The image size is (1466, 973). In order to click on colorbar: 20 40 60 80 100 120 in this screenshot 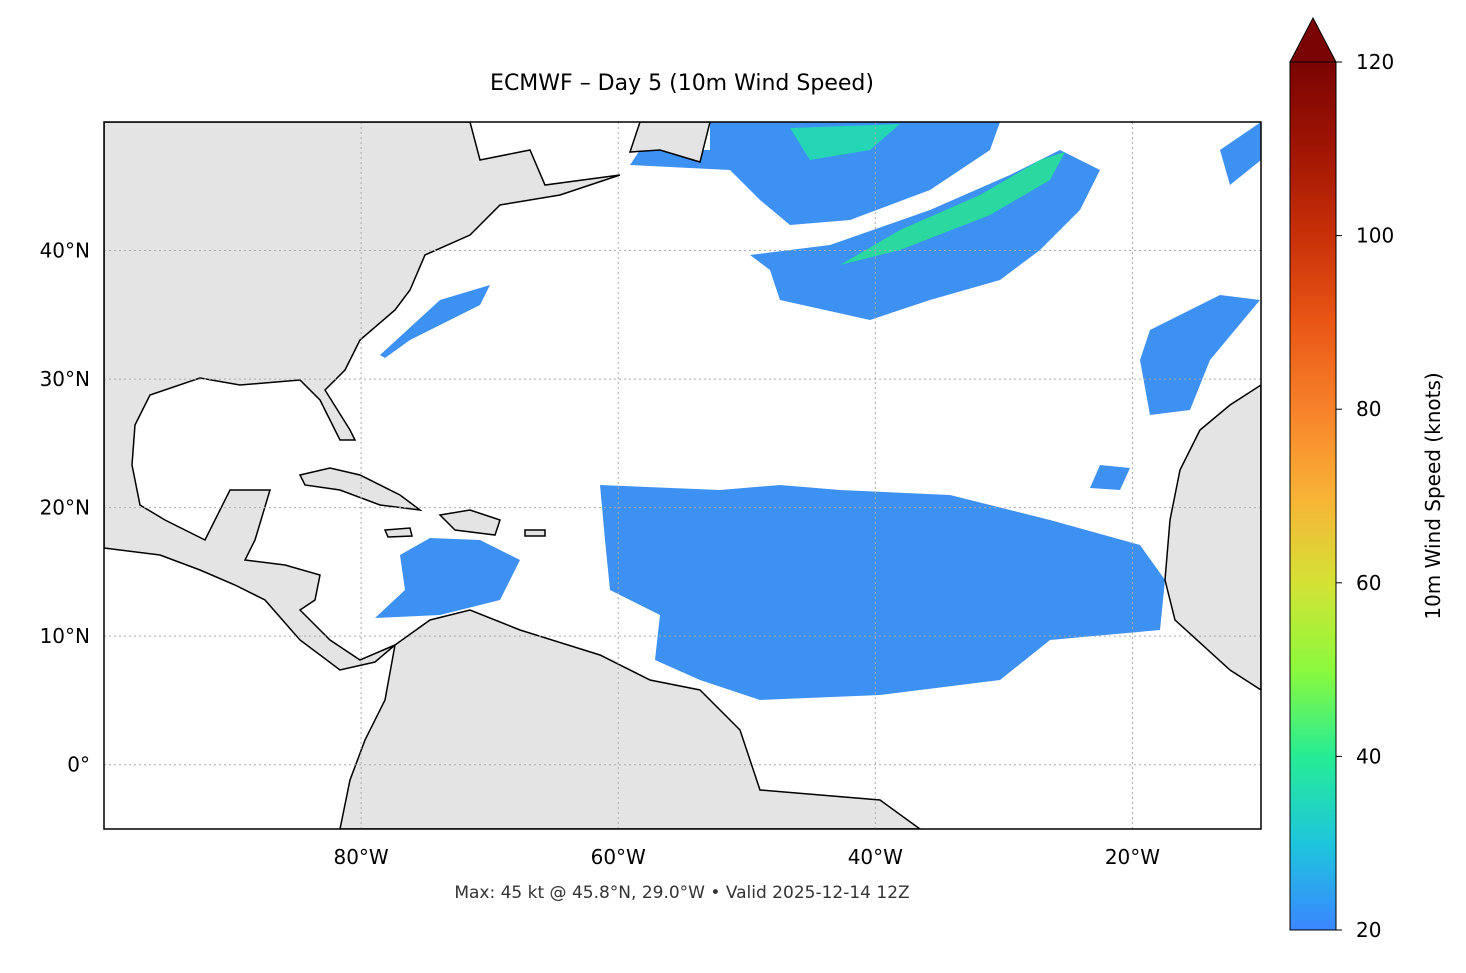, I will do `click(1341, 479)`.